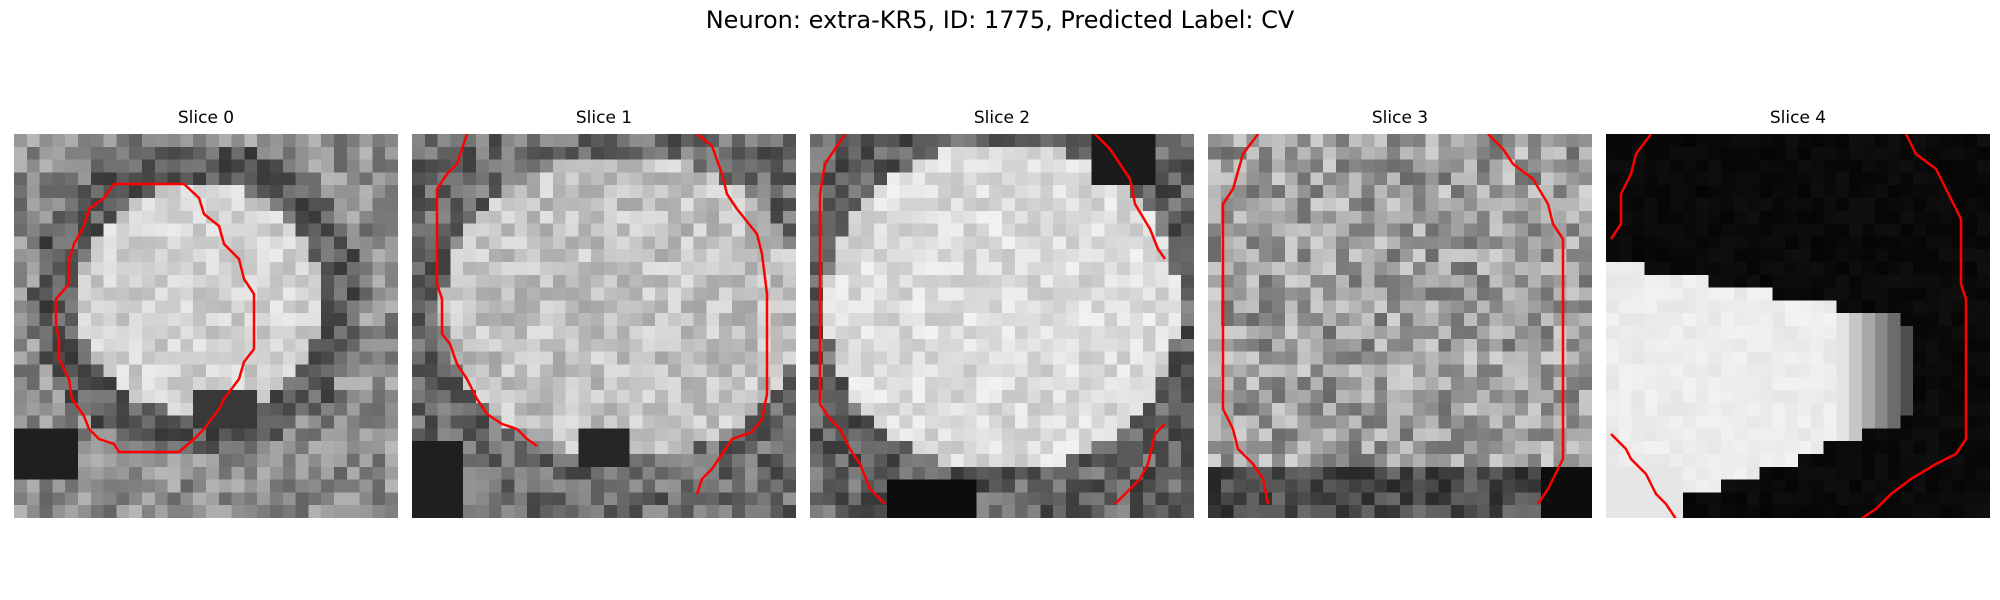 The width and height of the screenshot is (2000, 600). Describe the element at coordinates (1002, 118) in the screenshot. I see `slice-title: Slice 2` at that location.